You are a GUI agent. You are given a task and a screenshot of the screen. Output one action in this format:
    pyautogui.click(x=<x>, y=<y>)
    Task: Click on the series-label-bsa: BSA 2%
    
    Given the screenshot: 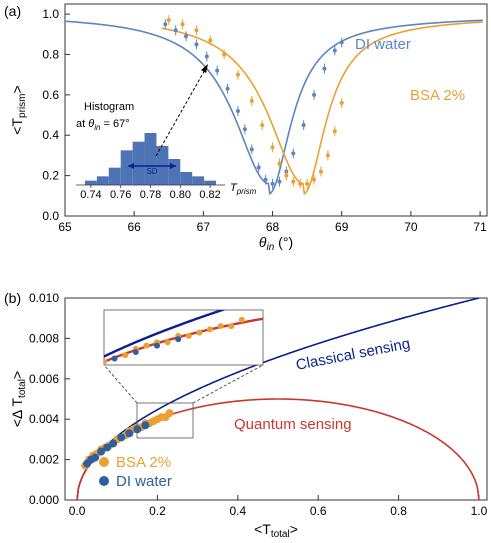 What is the action you would take?
    pyautogui.click(x=437, y=95)
    